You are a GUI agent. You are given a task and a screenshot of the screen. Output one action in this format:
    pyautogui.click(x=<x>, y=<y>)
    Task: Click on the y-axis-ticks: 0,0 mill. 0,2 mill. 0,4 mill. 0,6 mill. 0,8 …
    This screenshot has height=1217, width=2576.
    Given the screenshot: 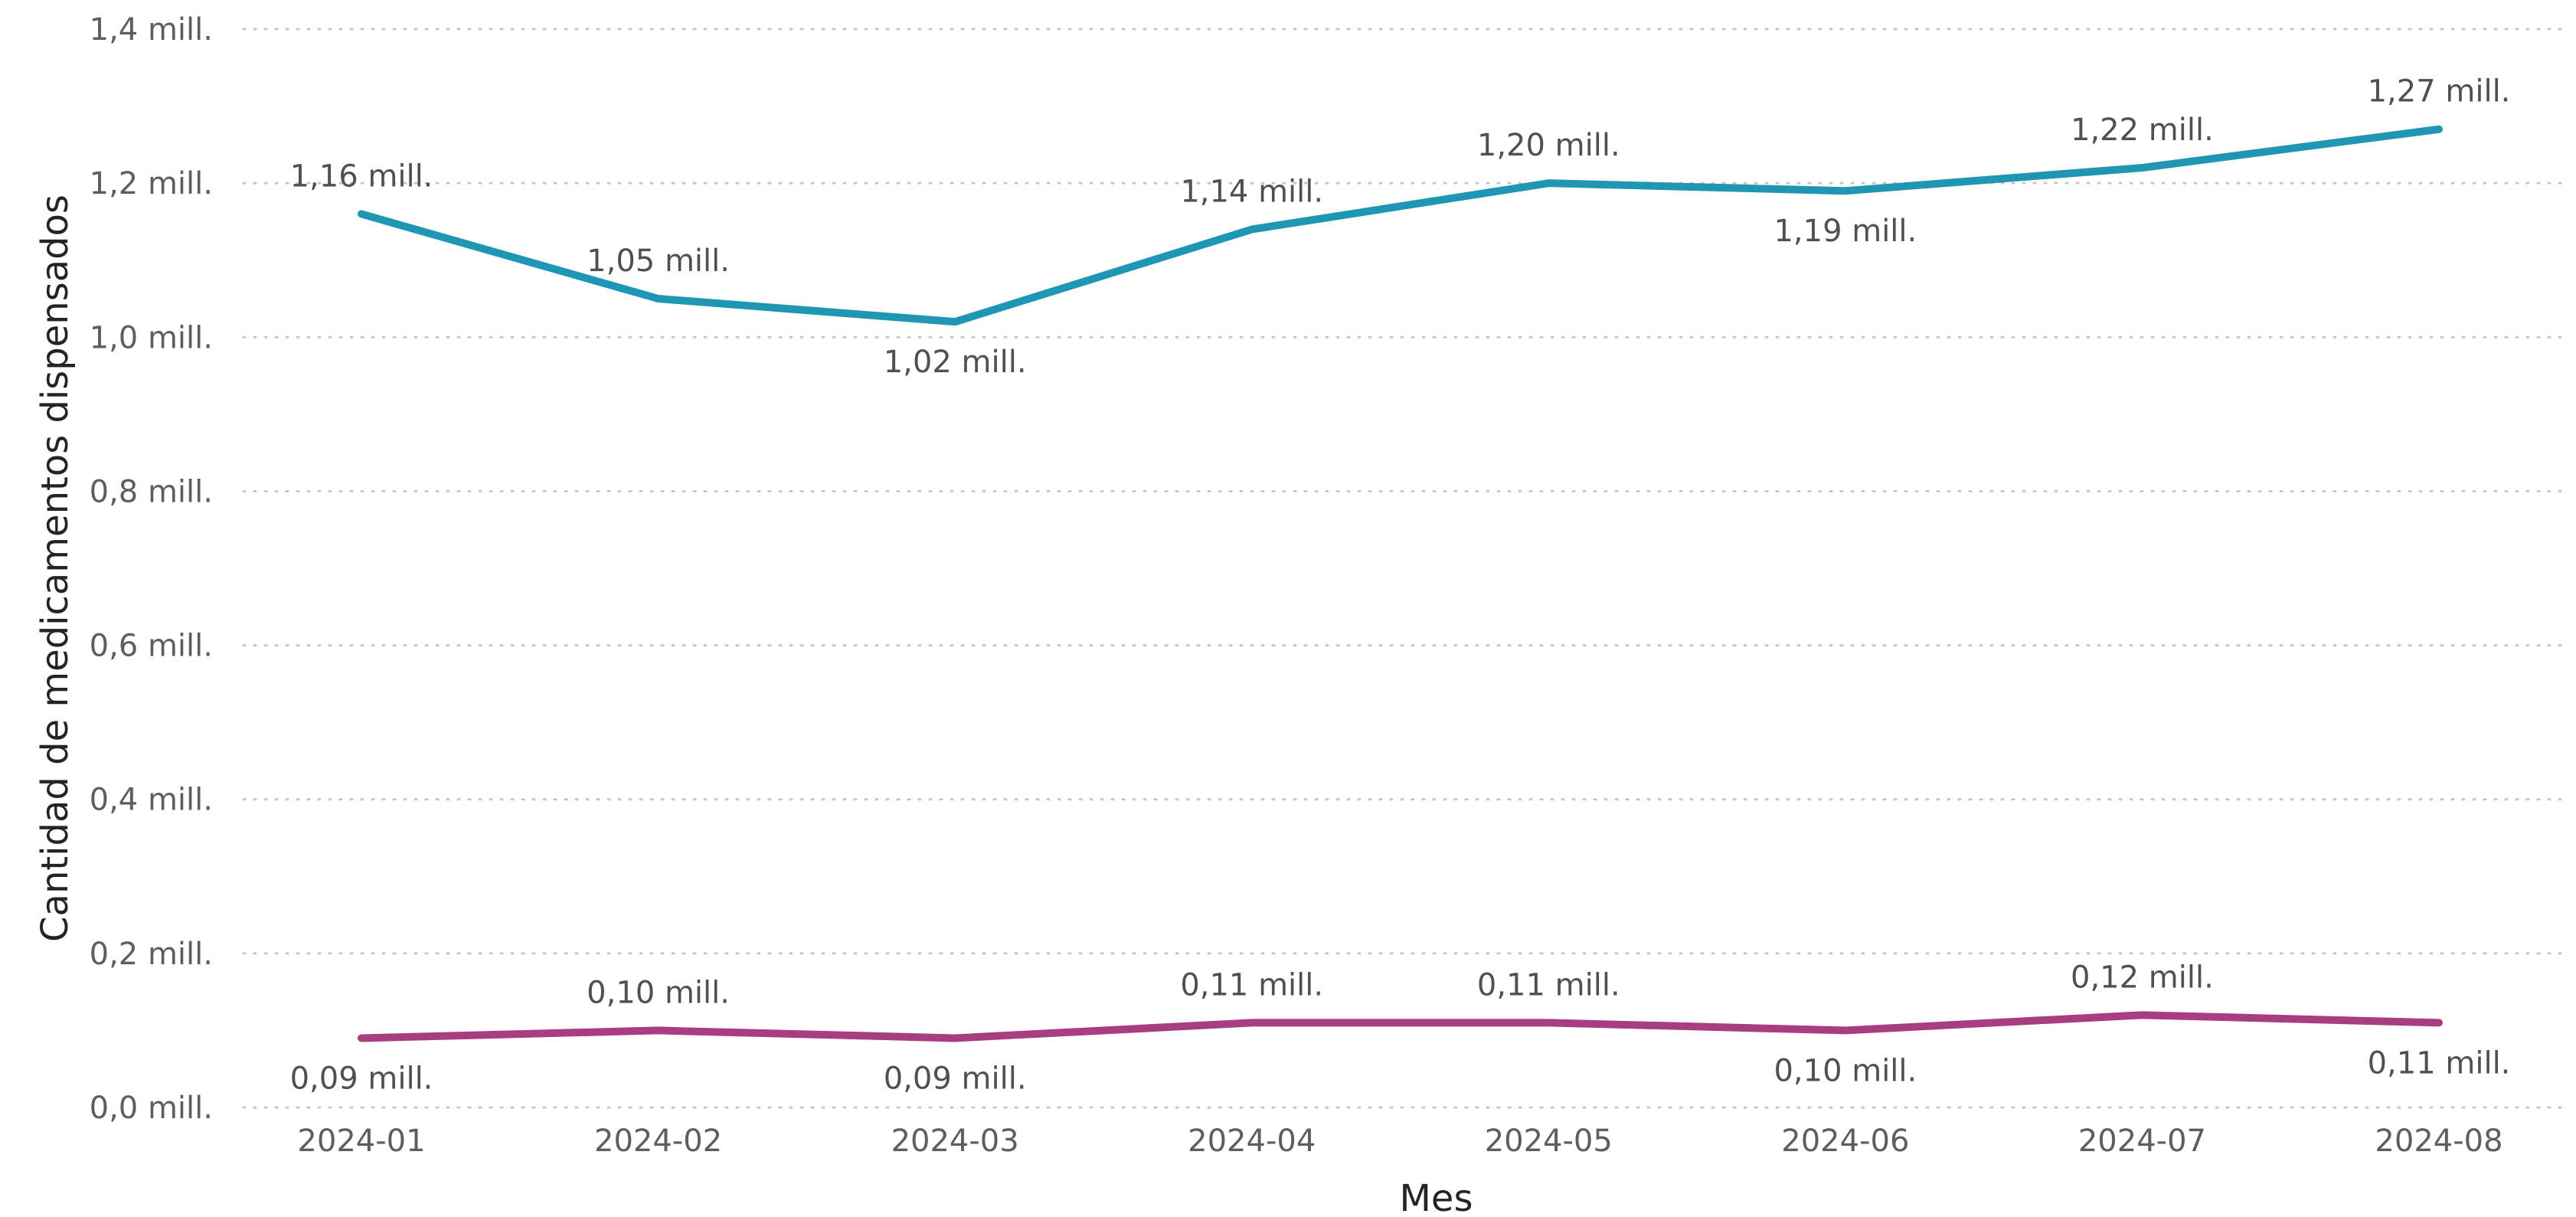 What is the action you would take?
    pyautogui.click(x=151, y=569)
    